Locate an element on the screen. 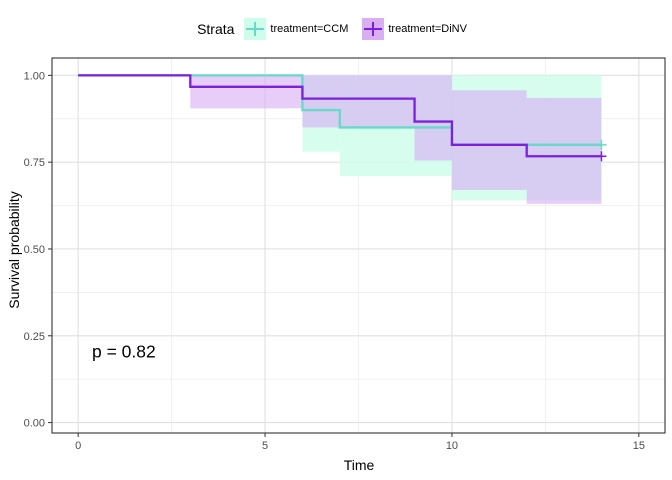 The width and height of the screenshot is (672, 480). legend-key-ccm is located at coordinates (255, 29).